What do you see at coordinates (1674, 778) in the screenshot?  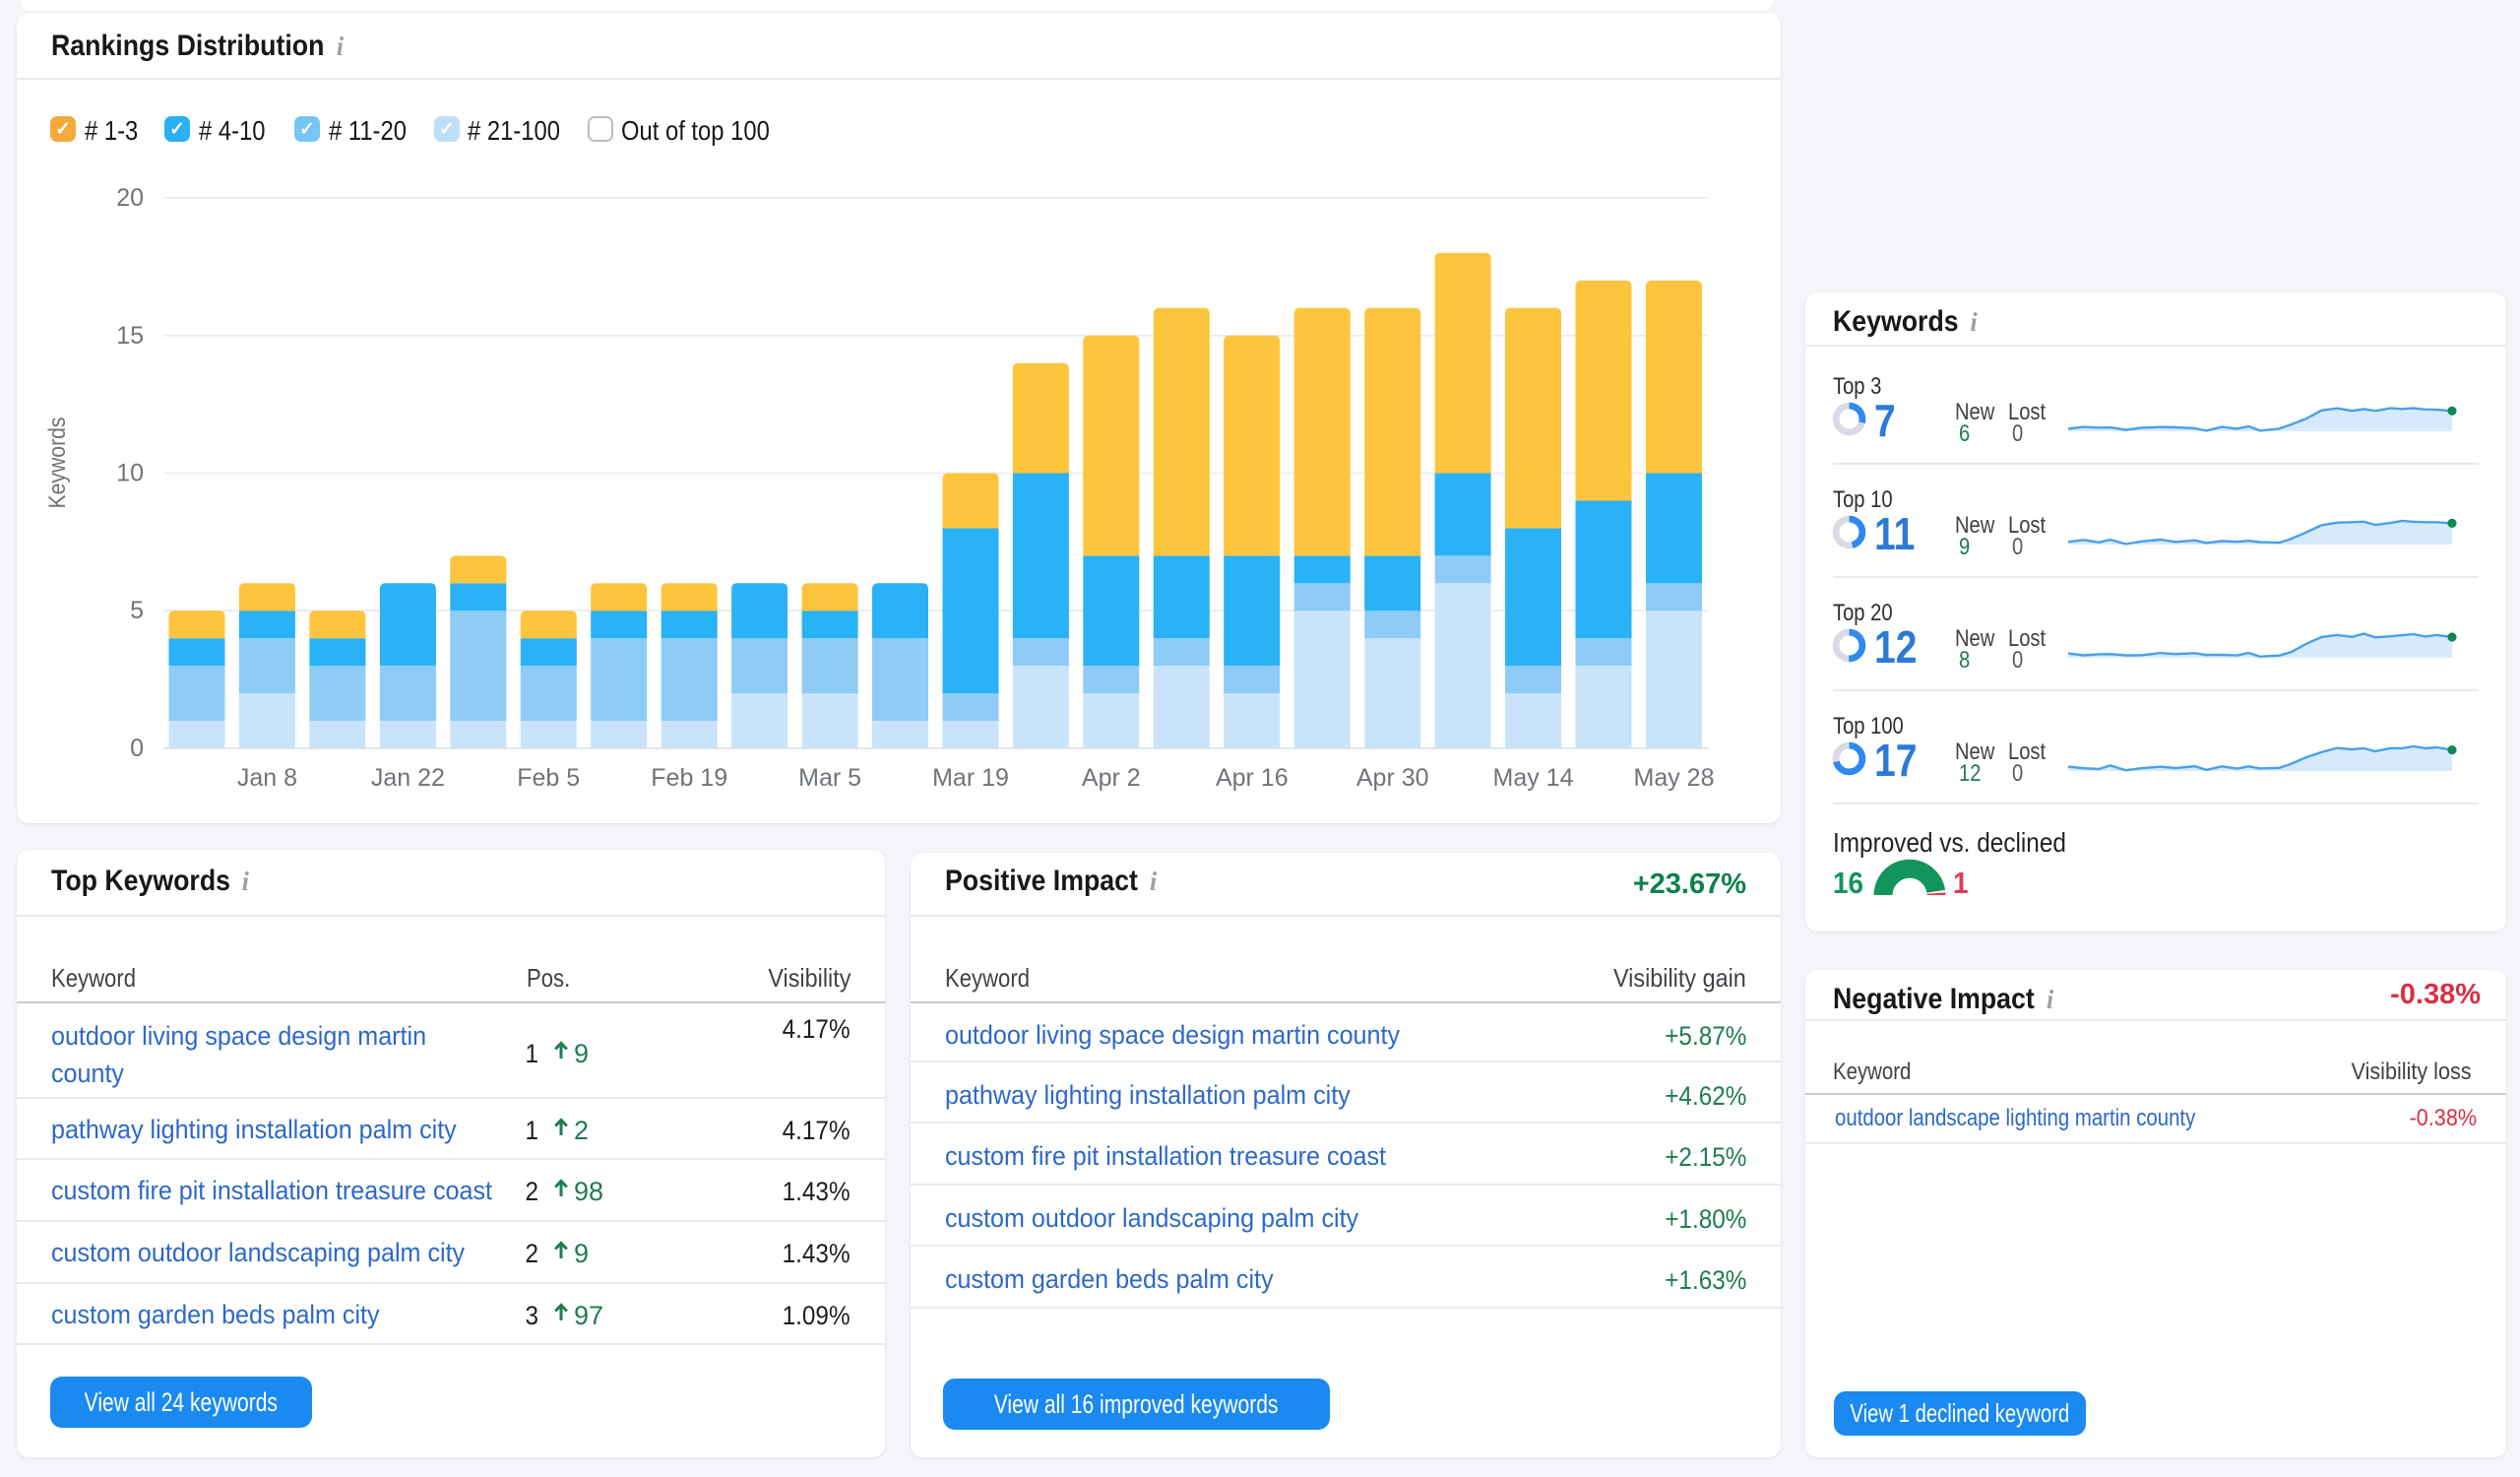 I see `svg-text: May 28` at bounding box center [1674, 778].